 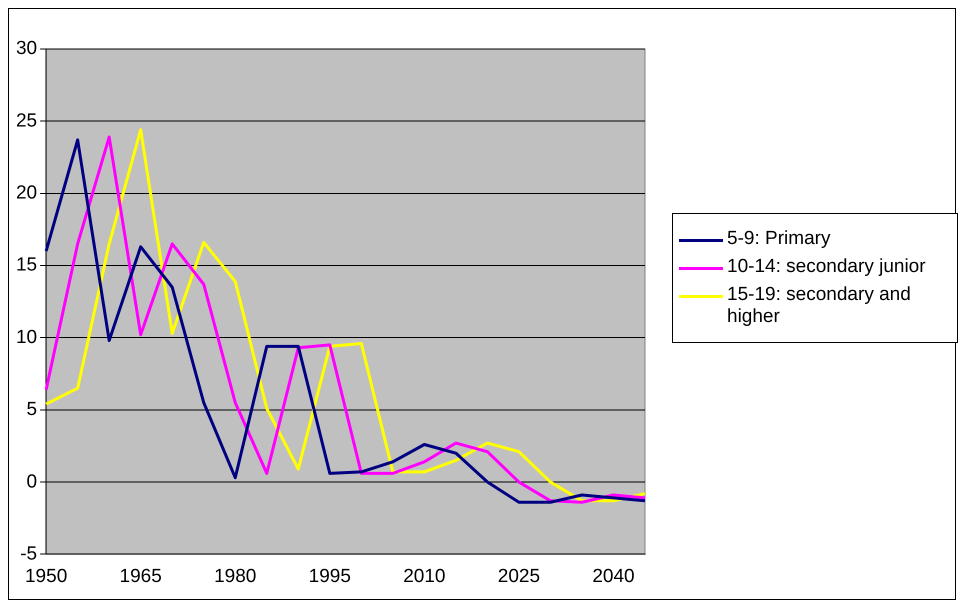 What do you see at coordinates (519, 576) in the screenshot?
I see `x-tick-label: 2025` at bounding box center [519, 576].